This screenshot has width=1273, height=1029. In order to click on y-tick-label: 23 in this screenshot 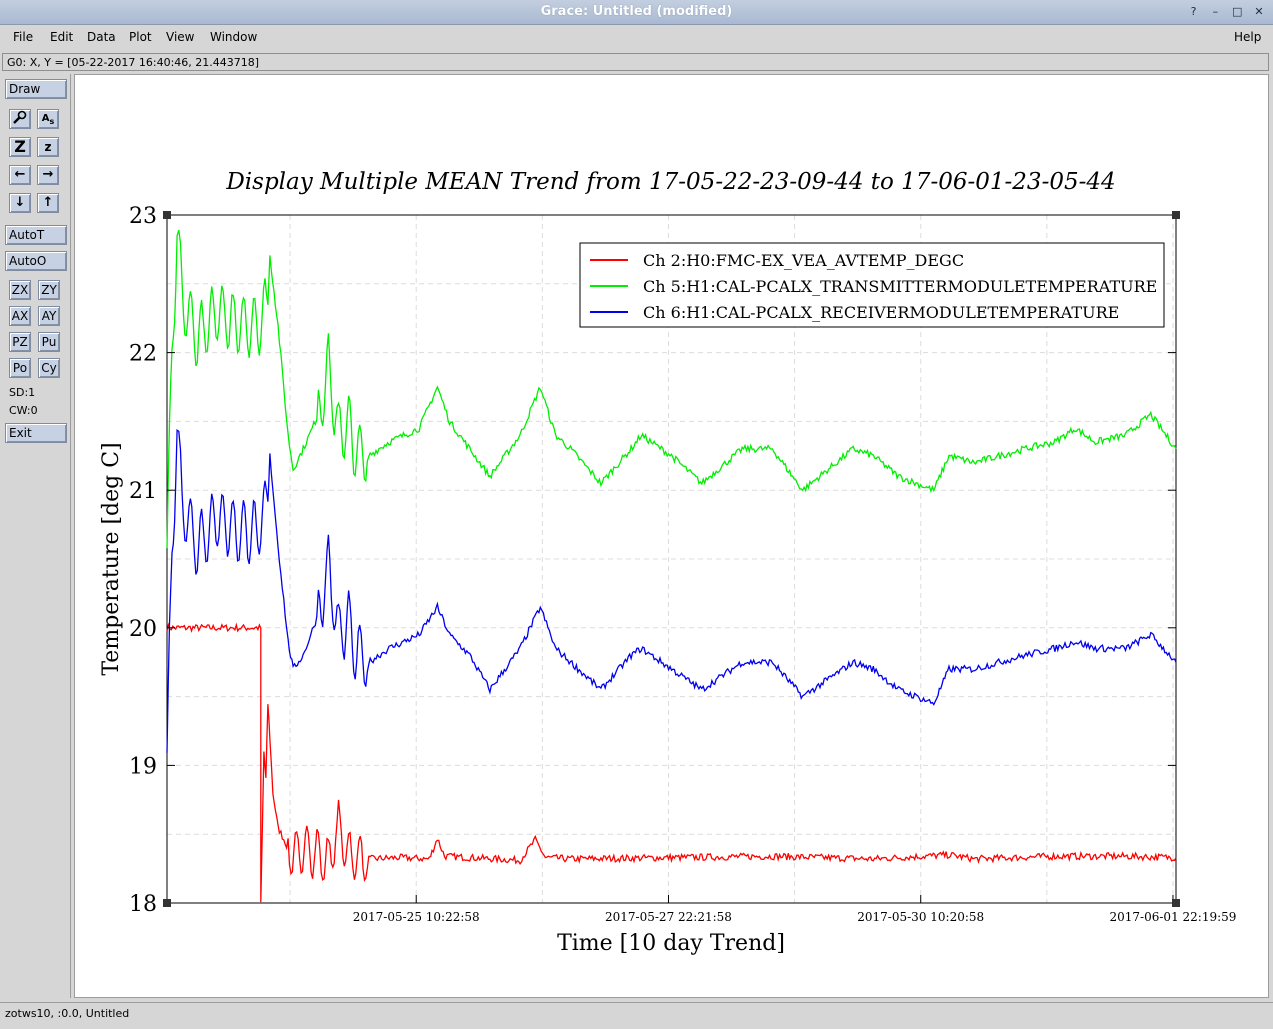, I will do `click(143, 216)`.